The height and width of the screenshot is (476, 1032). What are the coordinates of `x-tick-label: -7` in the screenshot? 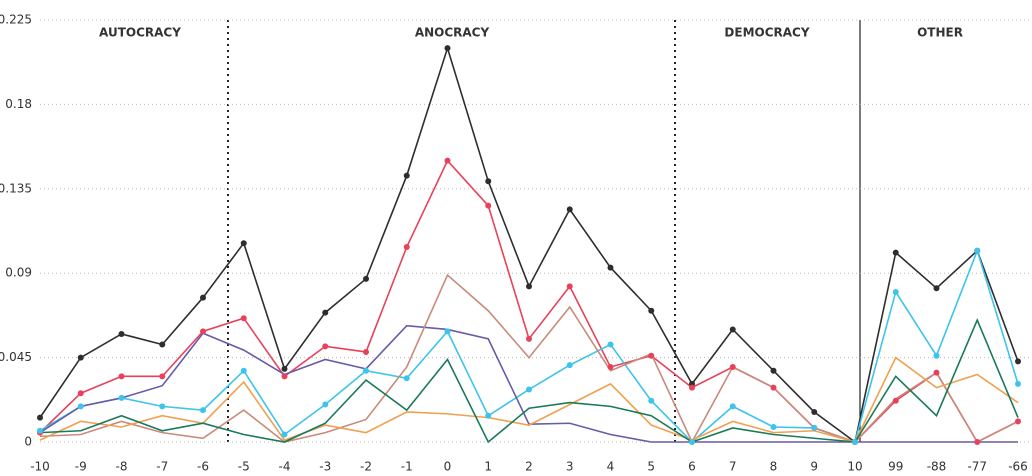 It's located at (162, 467).